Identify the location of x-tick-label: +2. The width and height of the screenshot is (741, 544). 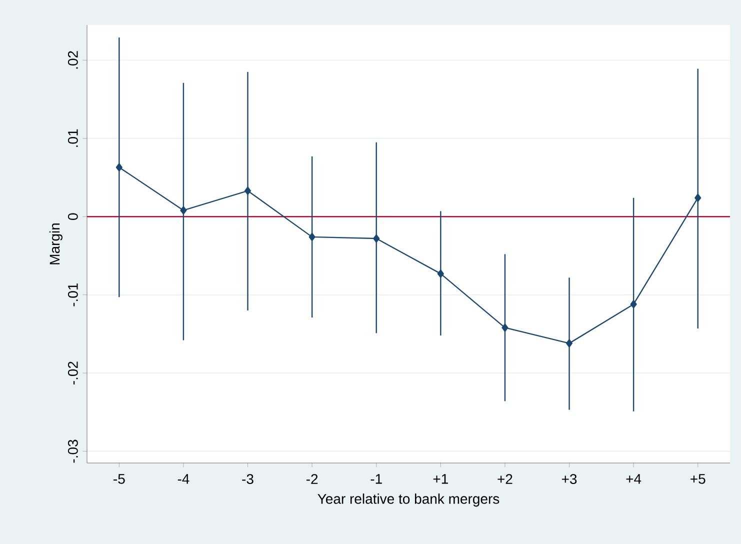
(505, 479).